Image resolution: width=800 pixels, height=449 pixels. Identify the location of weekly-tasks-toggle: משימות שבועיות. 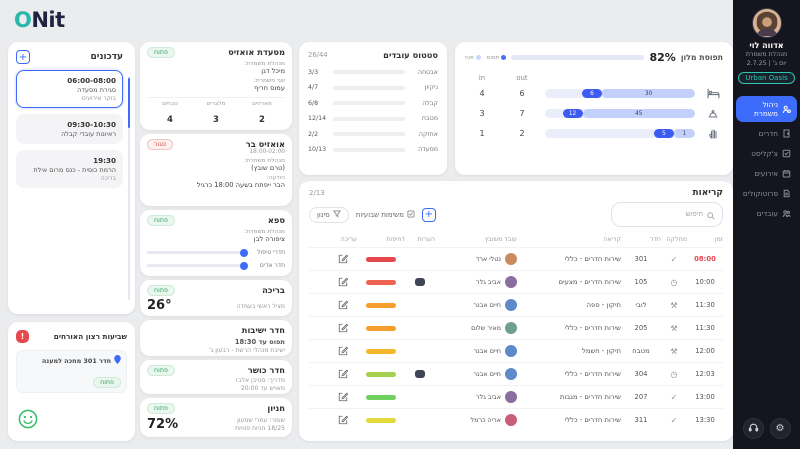
(385, 214).